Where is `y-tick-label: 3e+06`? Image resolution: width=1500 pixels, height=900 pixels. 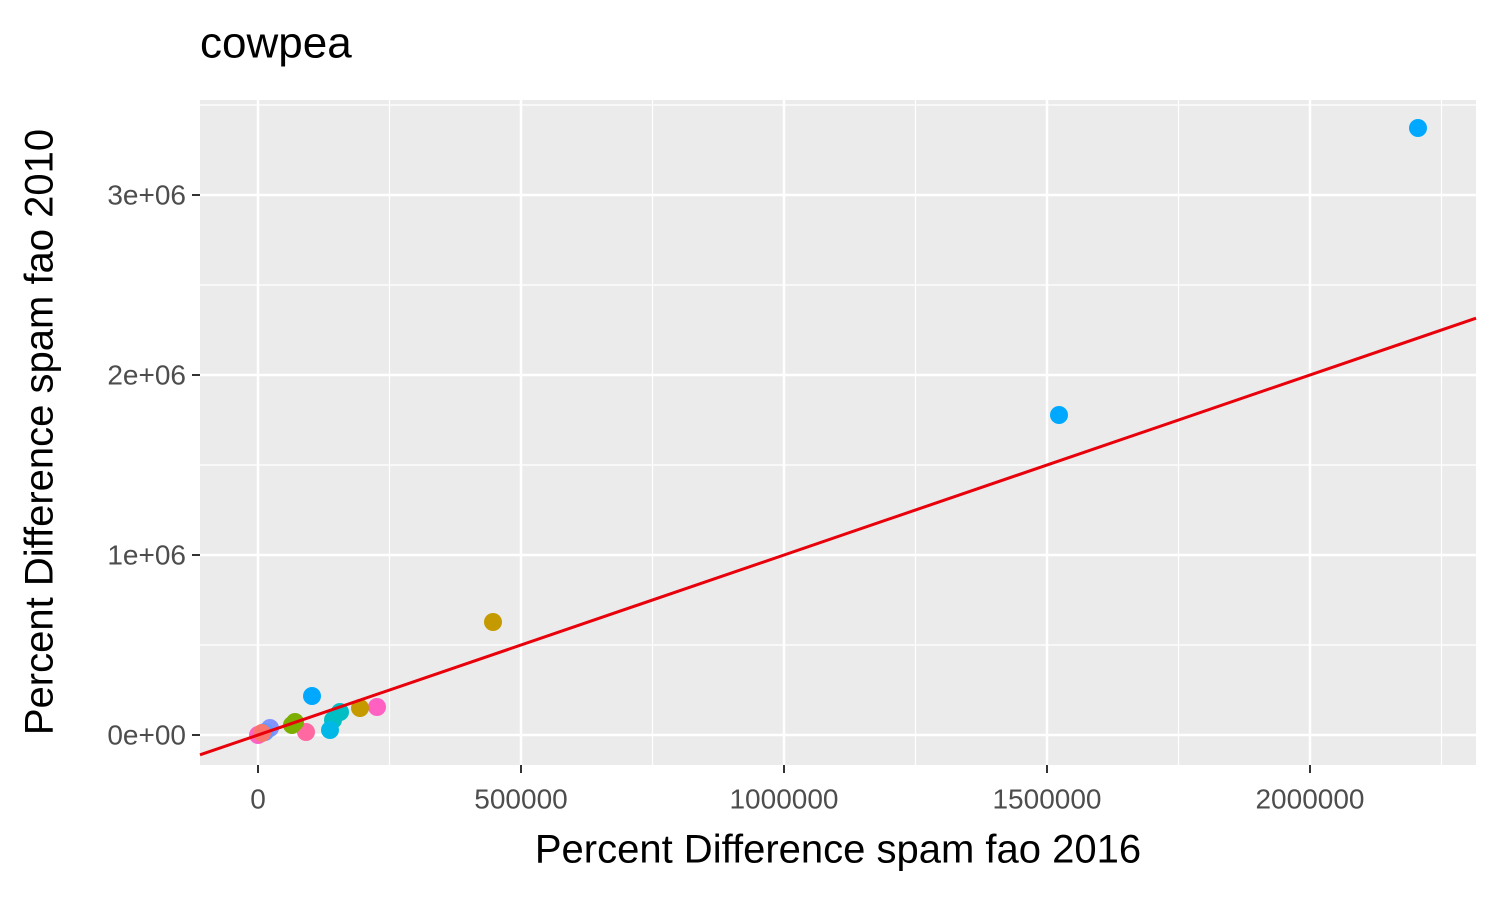 y-tick-label: 3e+06 is located at coordinates (146, 194).